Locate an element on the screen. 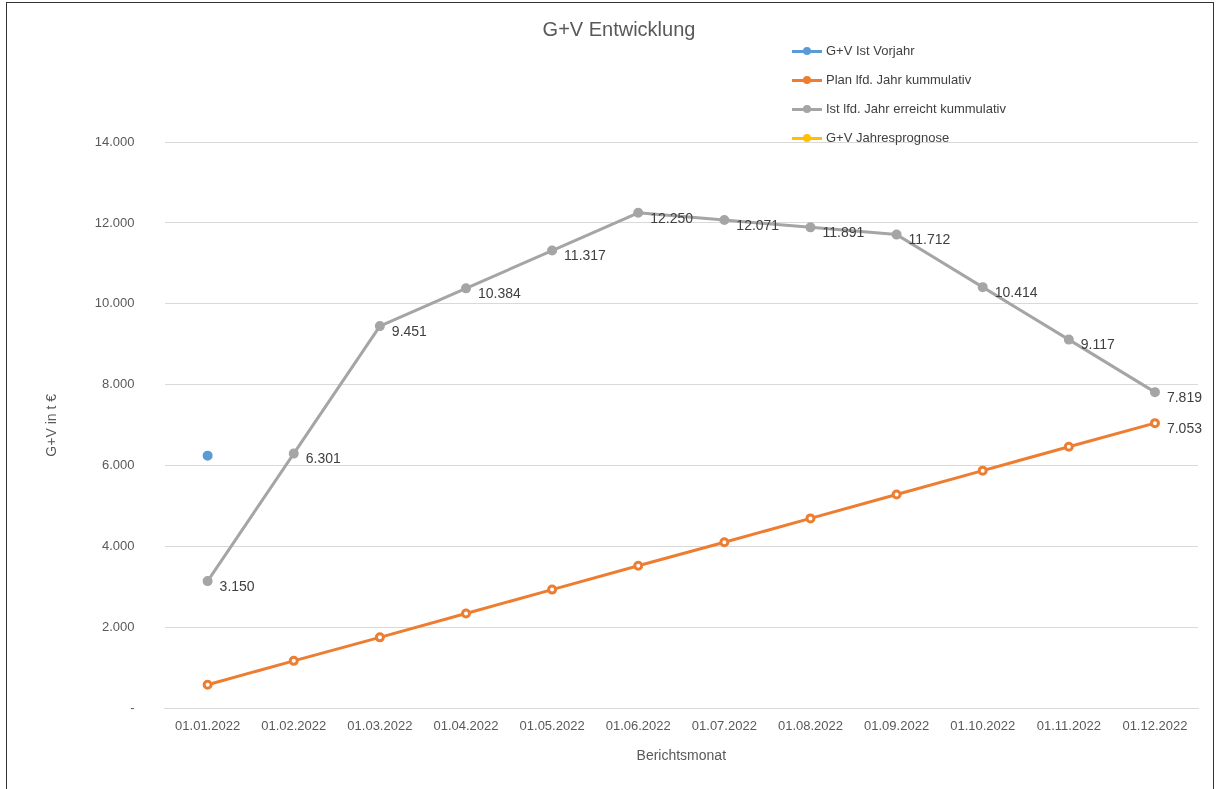 The image size is (1218, 789). data-label: 6.301 is located at coordinates (323, 458).